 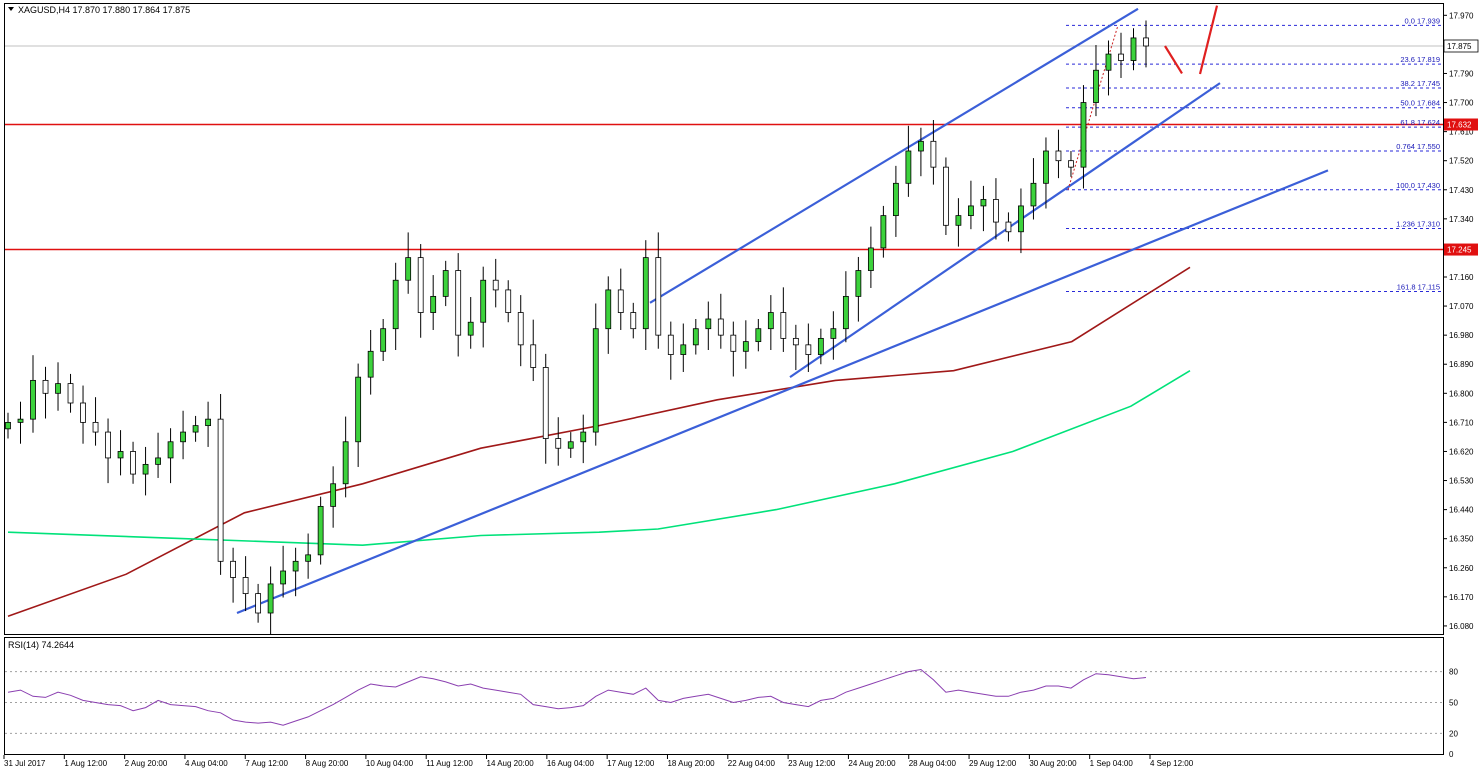 What do you see at coordinates (1461, 597) in the screenshot?
I see `price-tick-label: 16.170` at bounding box center [1461, 597].